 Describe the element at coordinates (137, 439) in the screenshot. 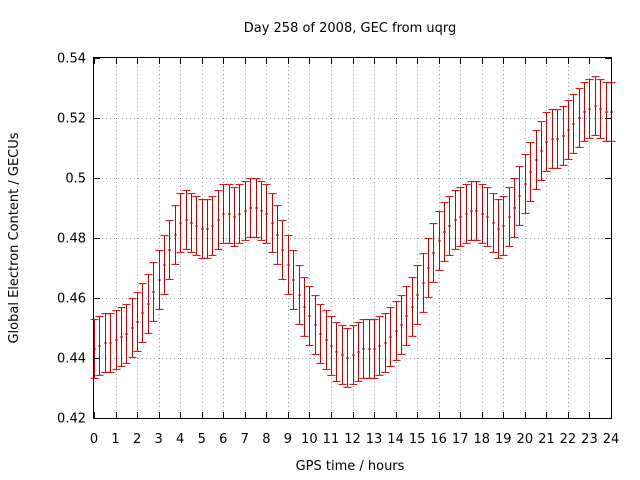

I see `x-tick-label: 2` at that location.